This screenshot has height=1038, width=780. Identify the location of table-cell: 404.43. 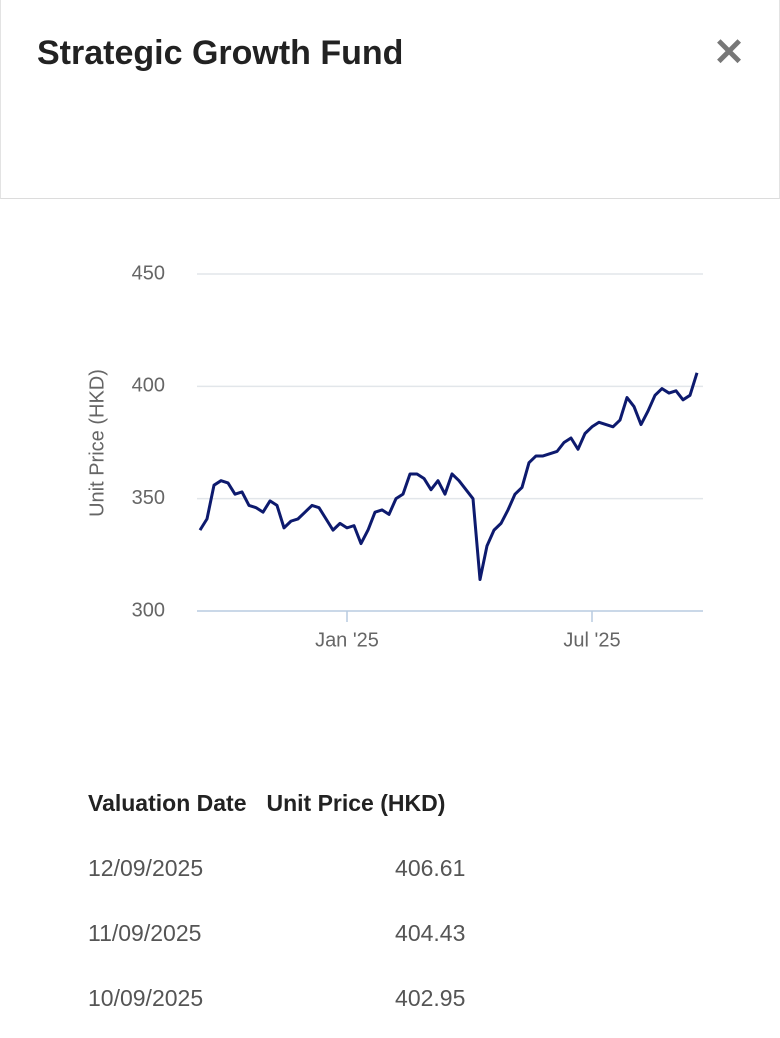
(430, 933).